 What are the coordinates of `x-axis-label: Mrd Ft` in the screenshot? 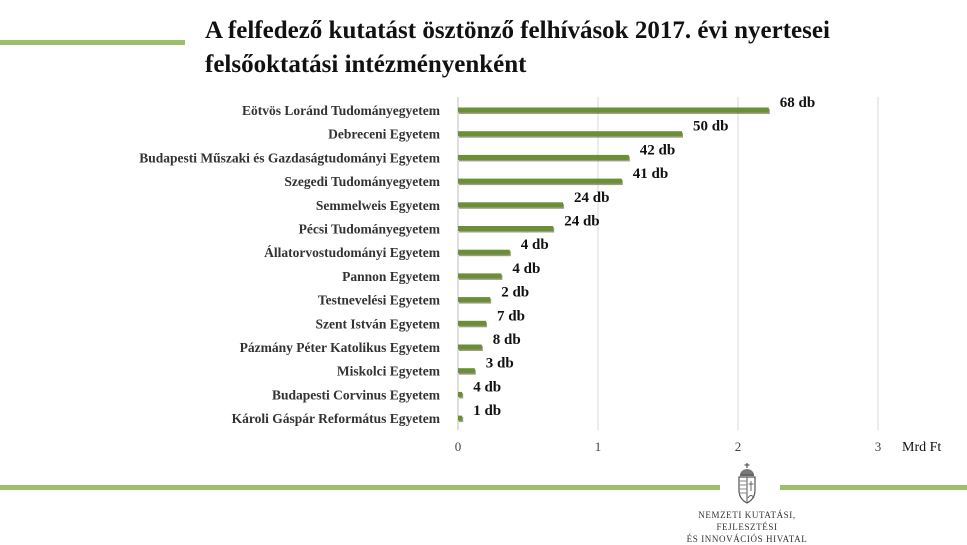 It's located at (921, 447).